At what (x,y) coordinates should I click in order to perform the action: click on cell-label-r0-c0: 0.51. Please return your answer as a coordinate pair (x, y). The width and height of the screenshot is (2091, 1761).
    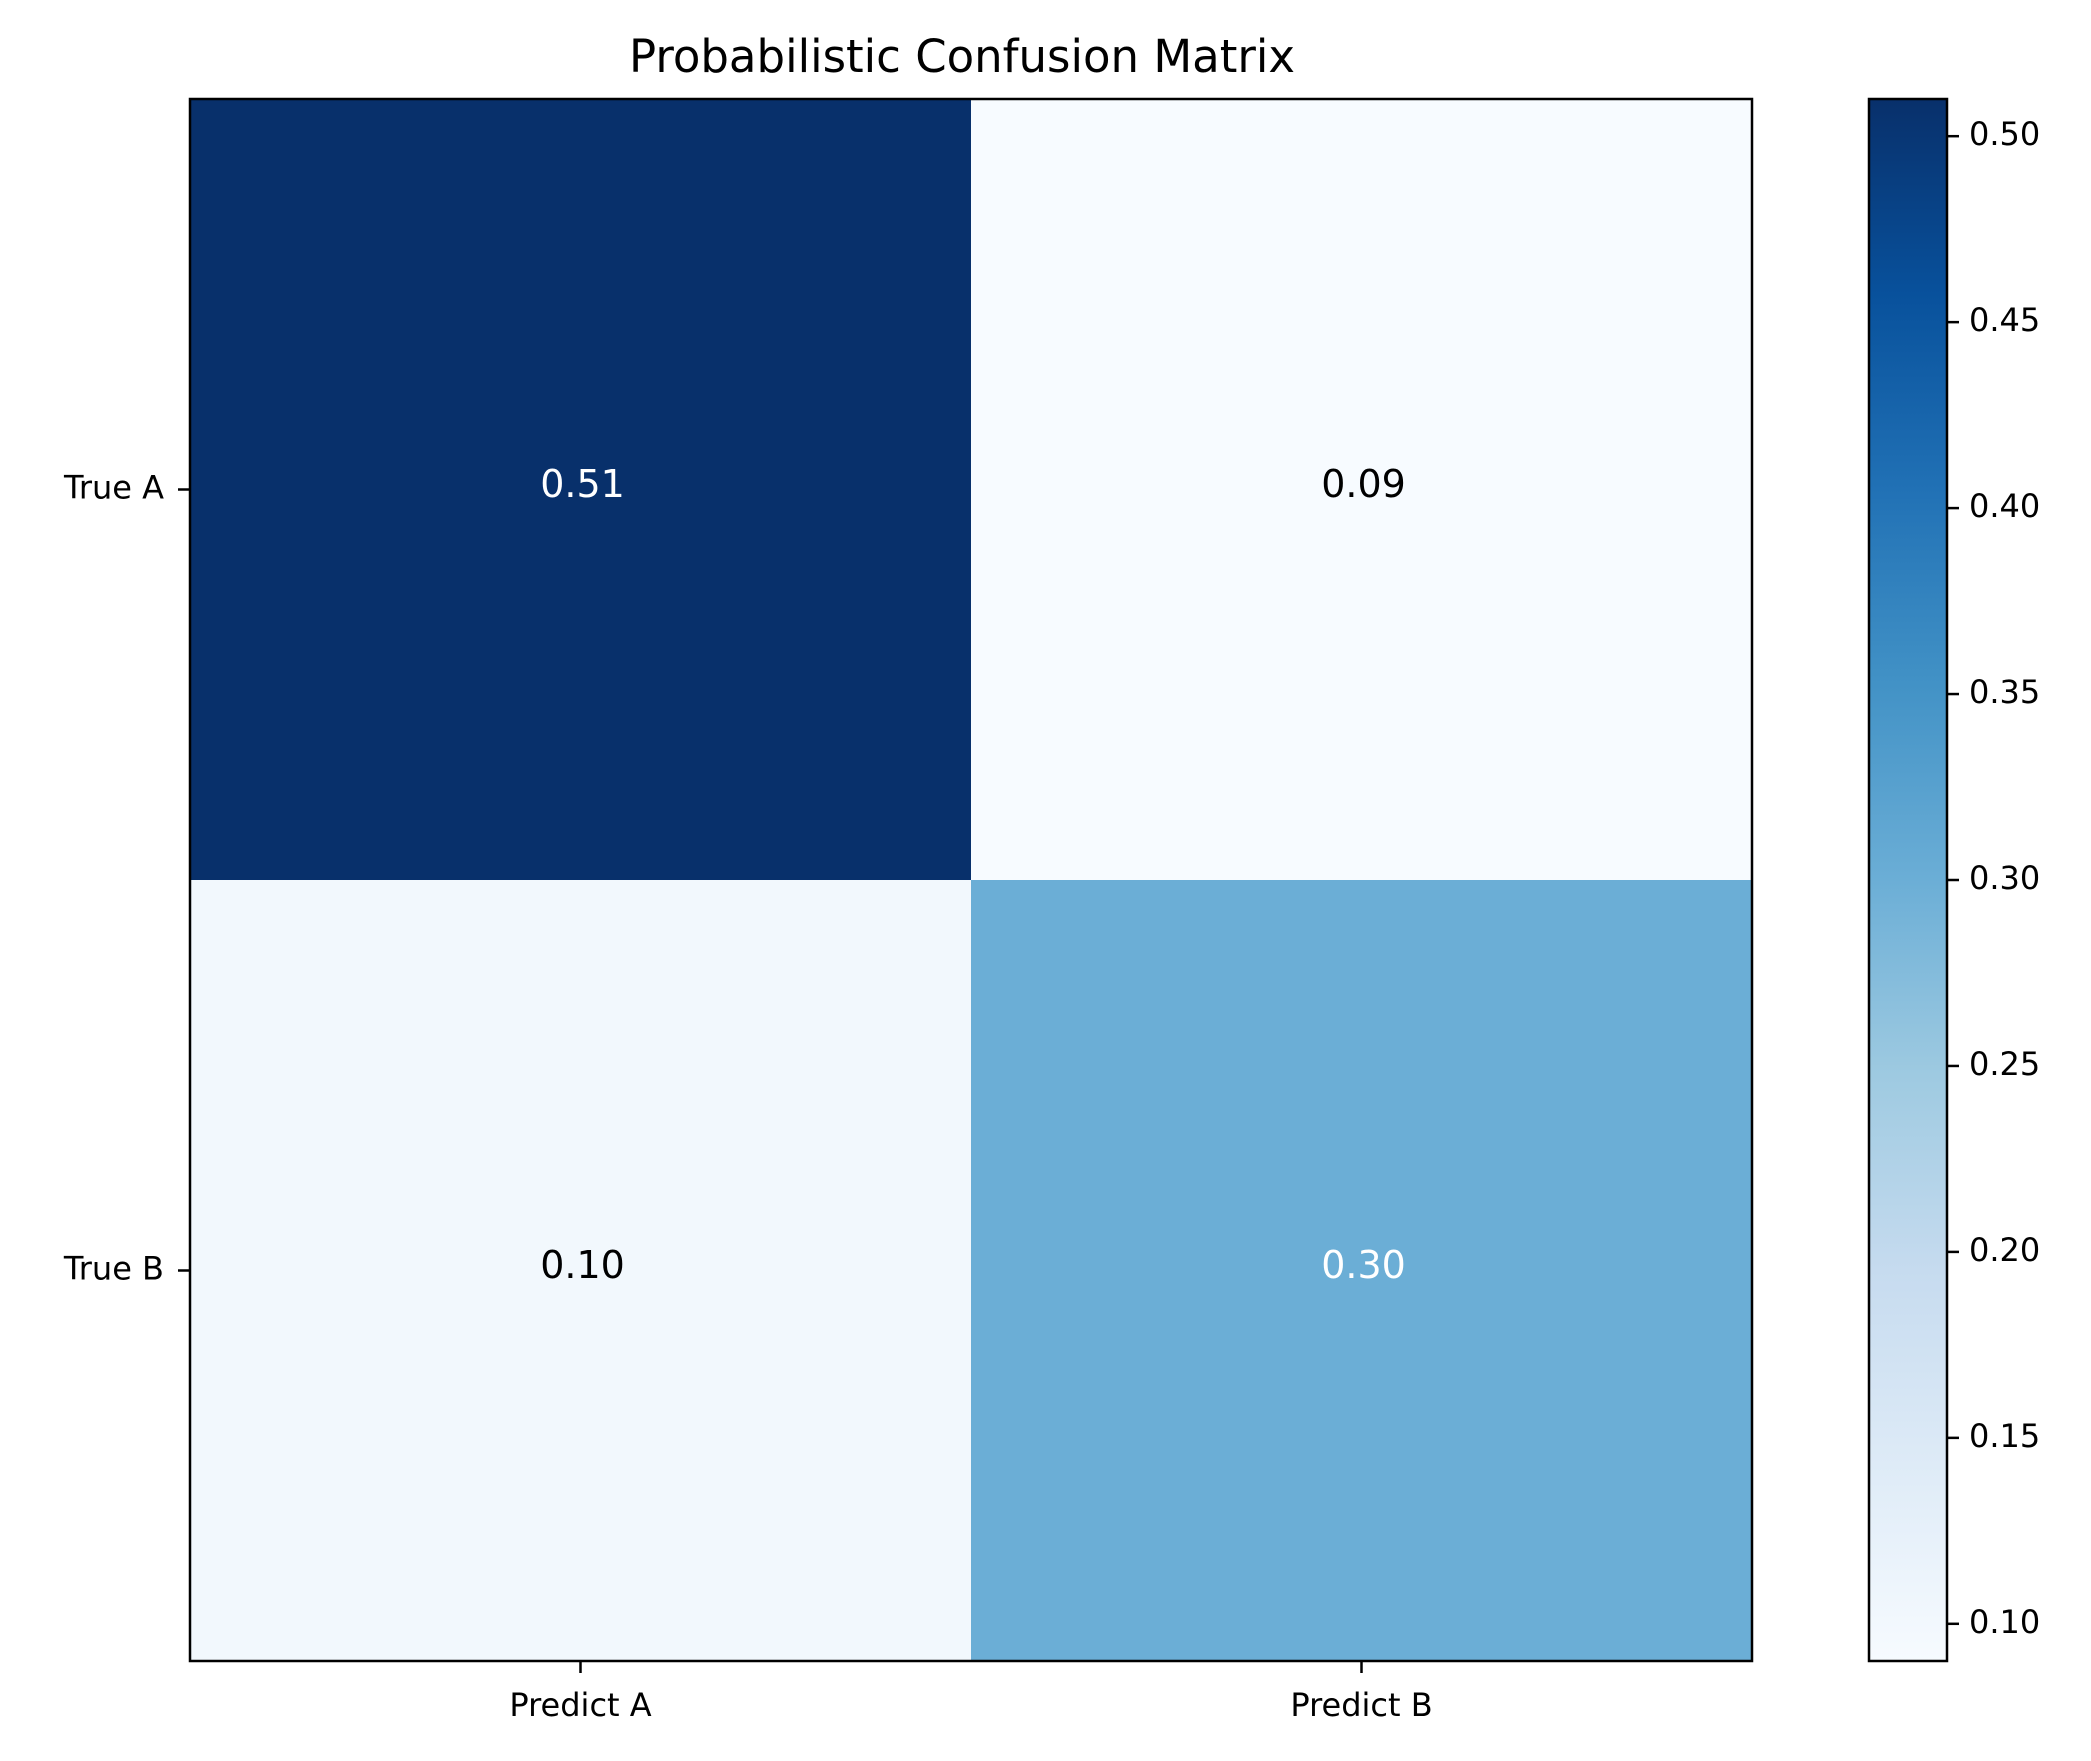
    Looking at the image, I should click on (582, 484).